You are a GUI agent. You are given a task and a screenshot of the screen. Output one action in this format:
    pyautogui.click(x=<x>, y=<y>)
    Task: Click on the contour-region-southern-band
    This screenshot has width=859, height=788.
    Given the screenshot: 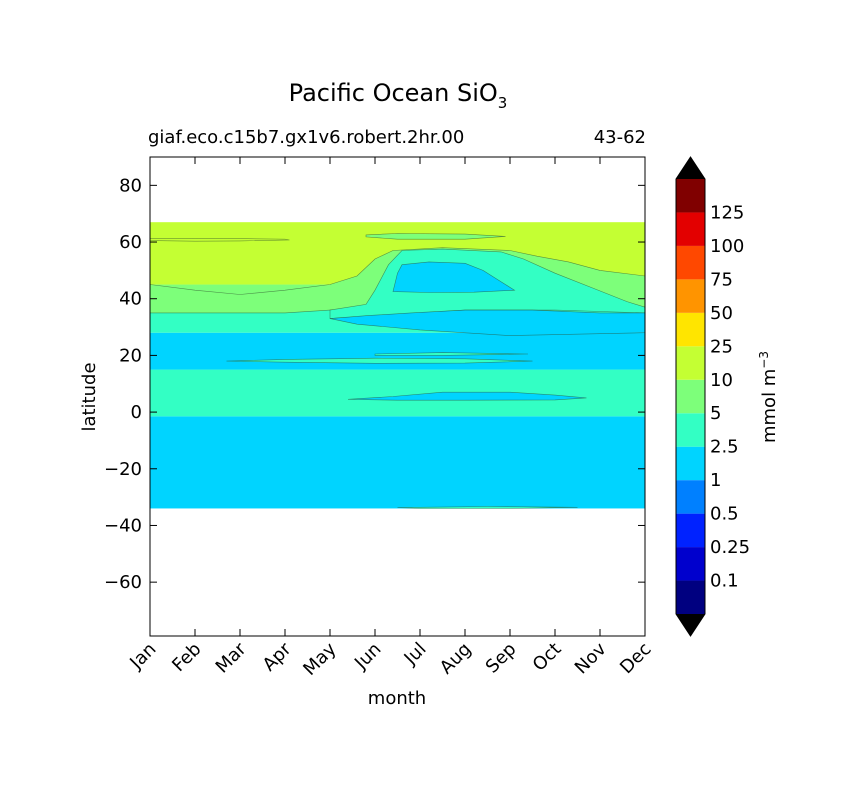 What is the action you would take?
    pyautogui.click(x=397, y=462)
    